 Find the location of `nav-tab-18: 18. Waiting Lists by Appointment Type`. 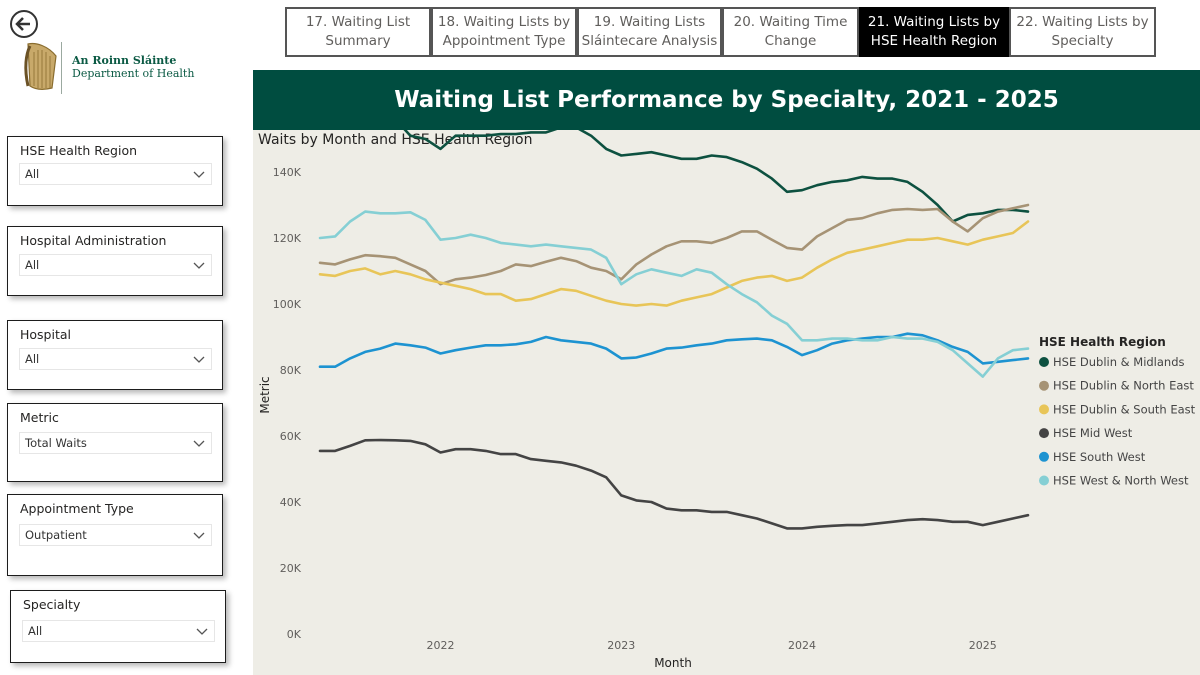

nav-tab-18: 18. Waiting Lists by Appointment Type is located at coordinates (504, 32).